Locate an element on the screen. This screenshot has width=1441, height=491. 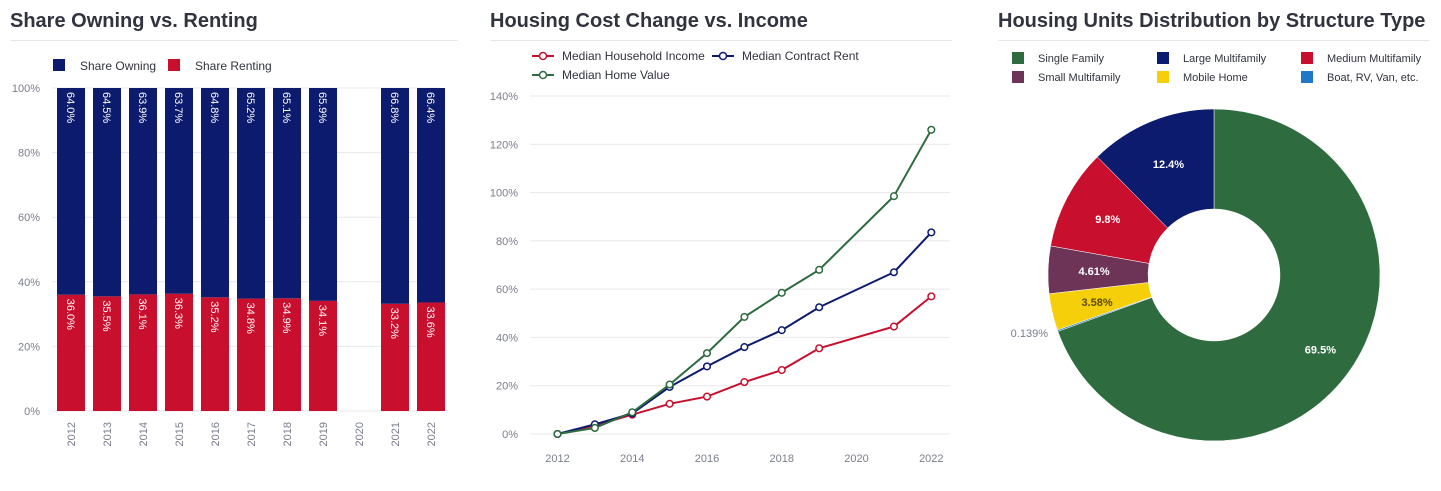
bar-data-label: 34.1% is located at coordinates (322, 320).